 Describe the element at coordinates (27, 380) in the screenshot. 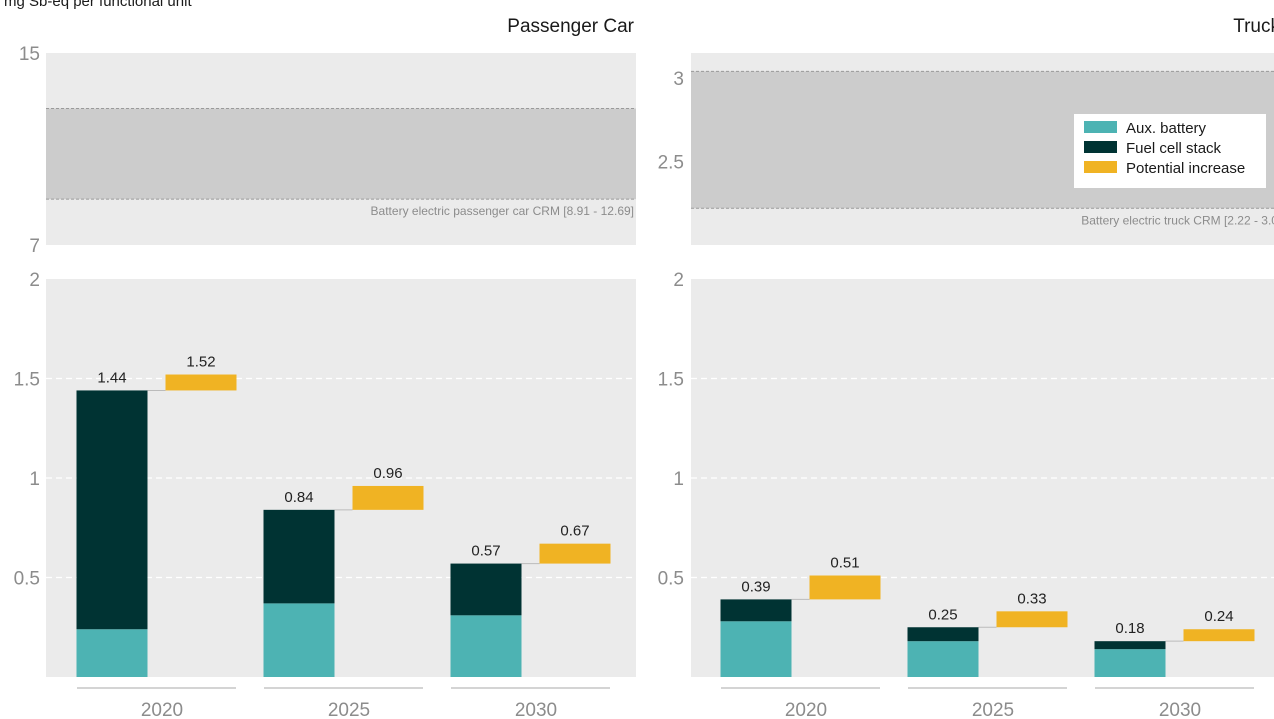

I see `passenger-car-lower-tick-label: 1.5` at that location.